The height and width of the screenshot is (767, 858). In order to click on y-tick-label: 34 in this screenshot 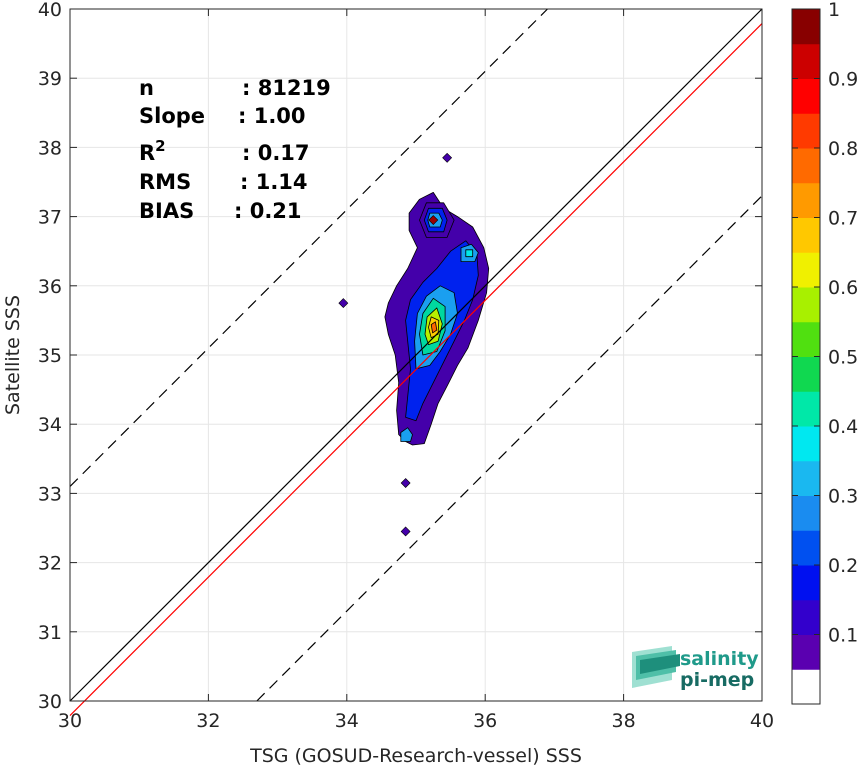, I will do `click(50, 425)`.